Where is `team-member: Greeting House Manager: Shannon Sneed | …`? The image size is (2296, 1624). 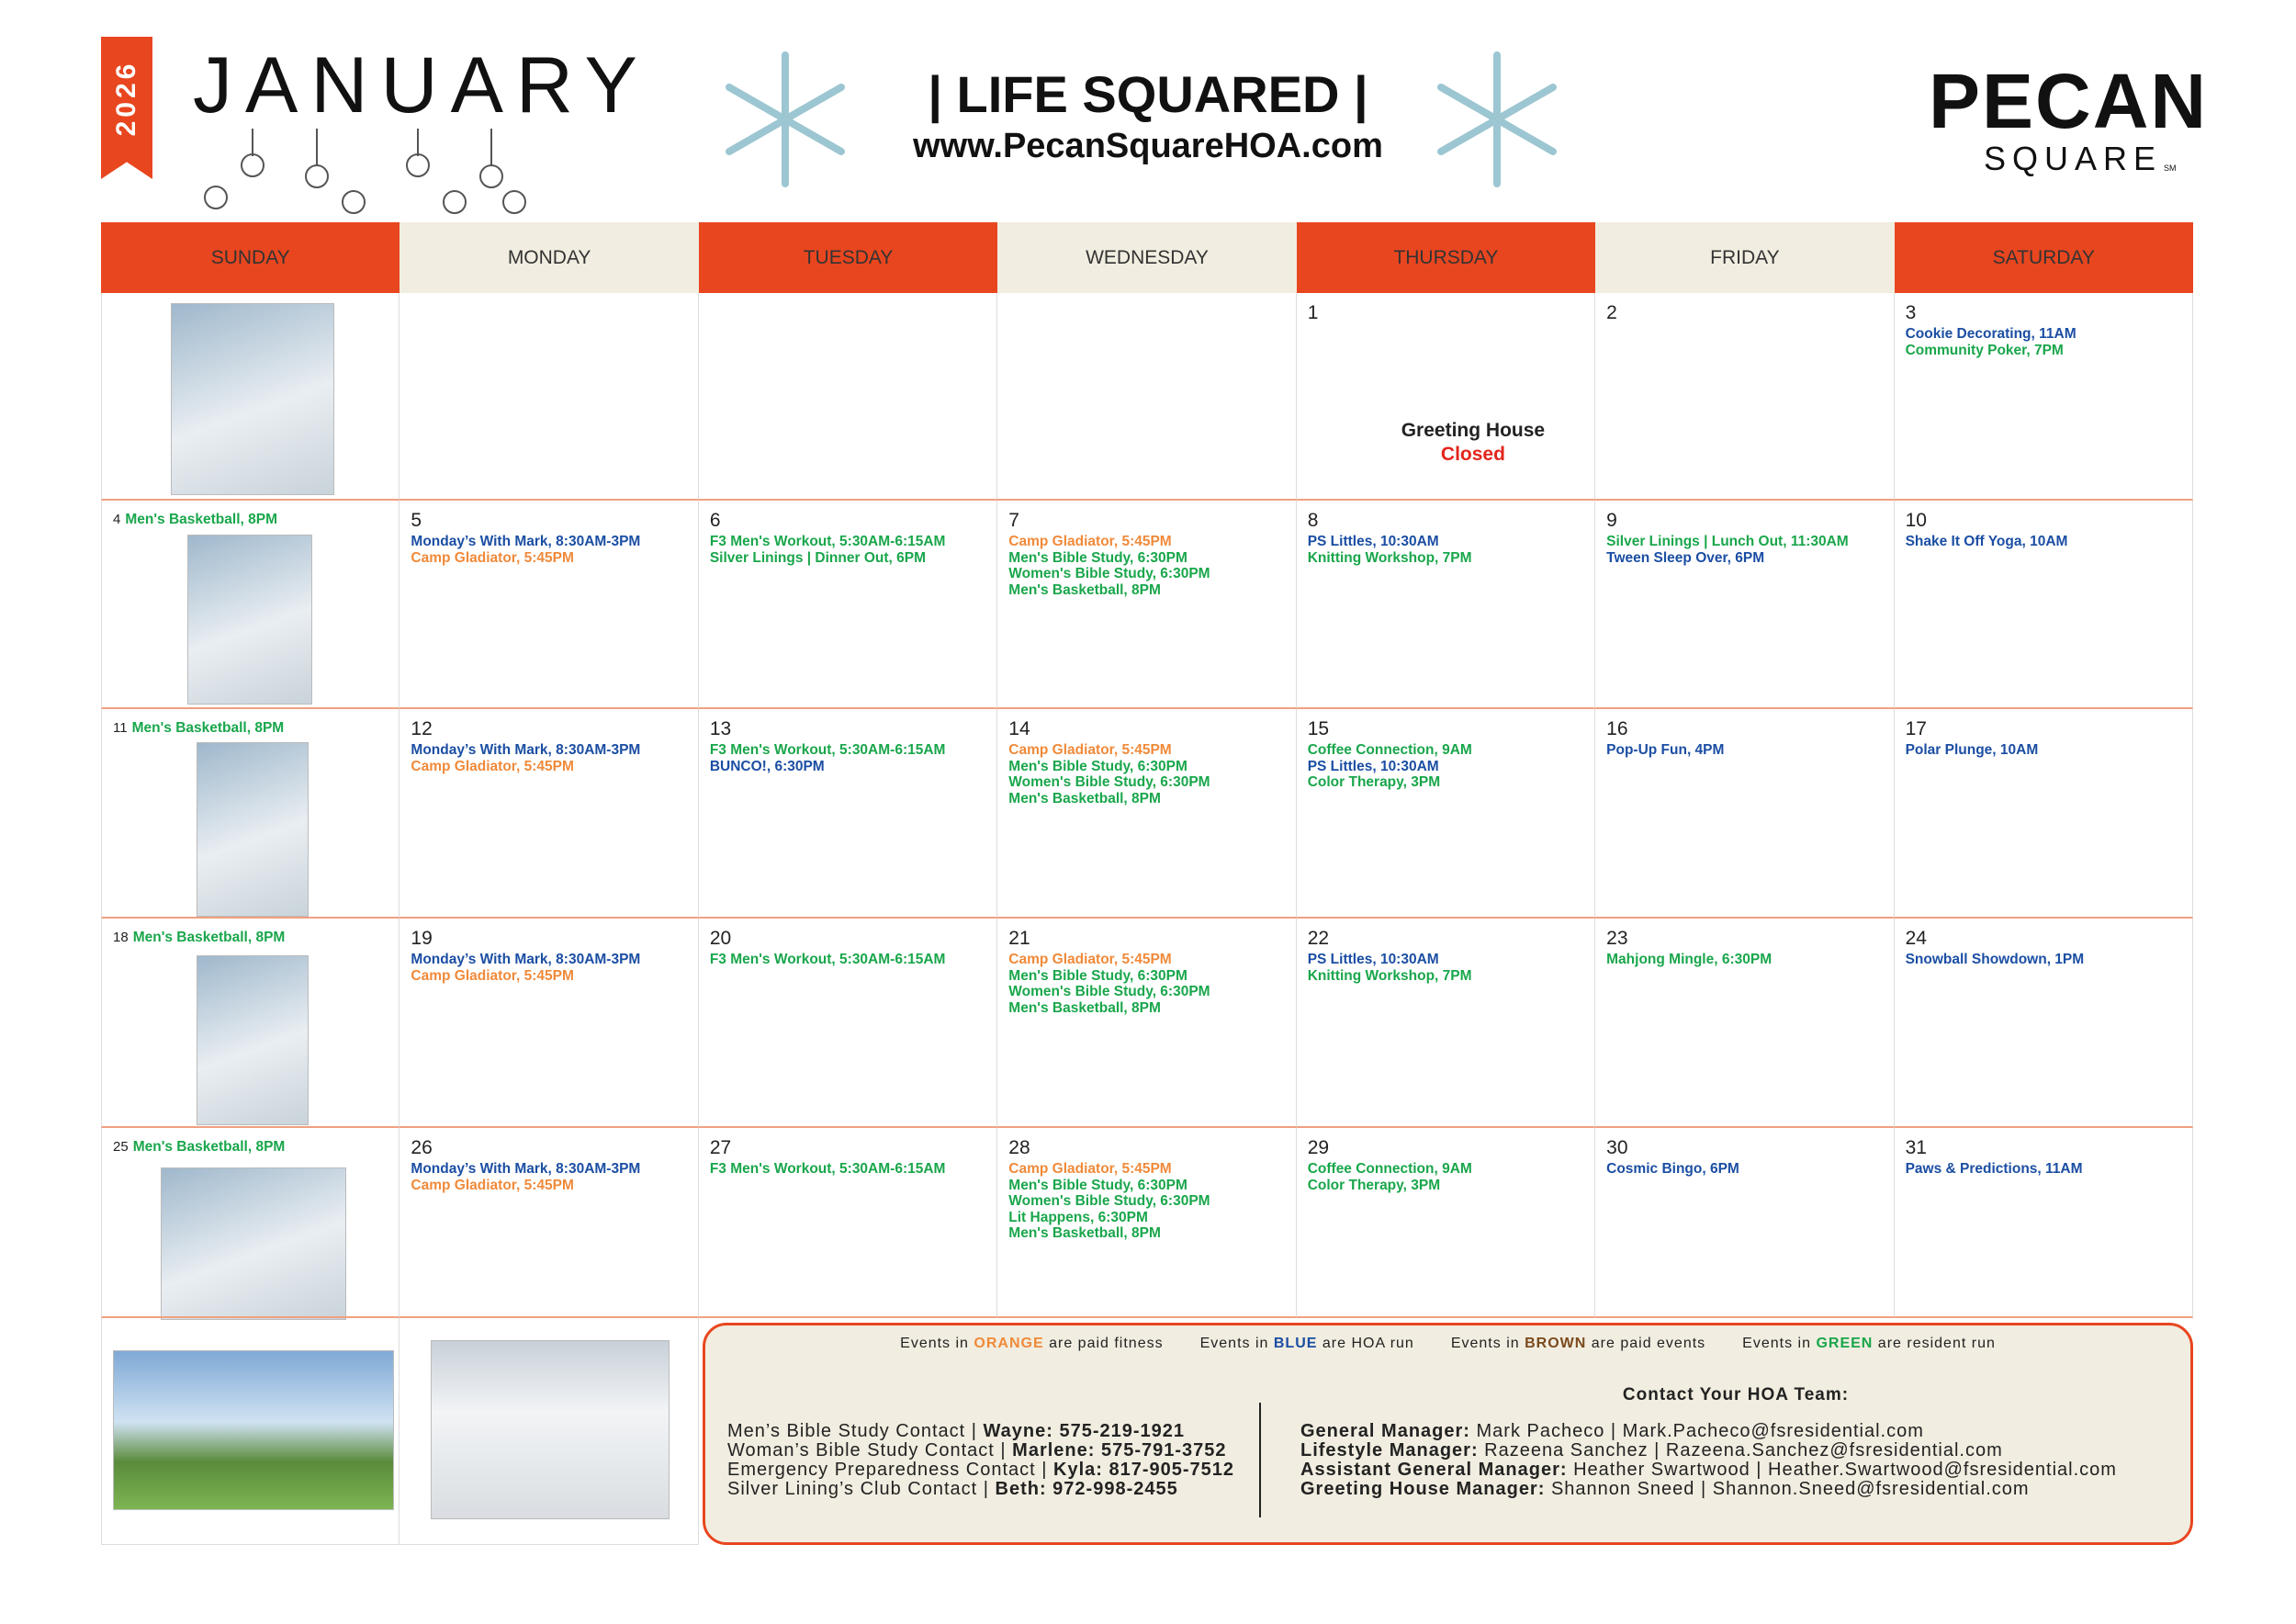 team-member: Greeting House Manager: Shannon Sneed | … is located at coordinates (1708, 1489).